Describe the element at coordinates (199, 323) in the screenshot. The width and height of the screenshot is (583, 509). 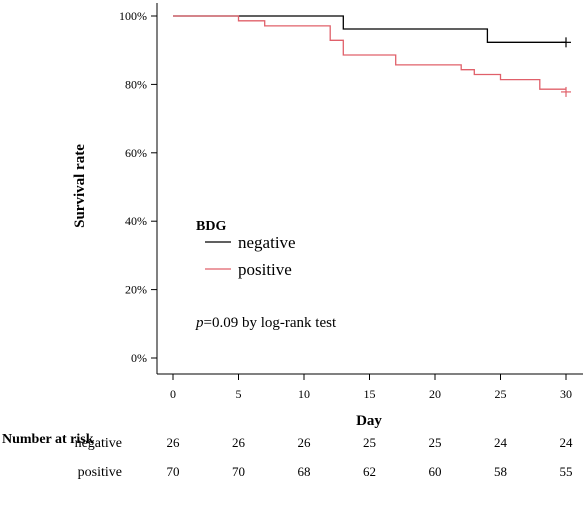
I see `annotation-p: p` at that location.